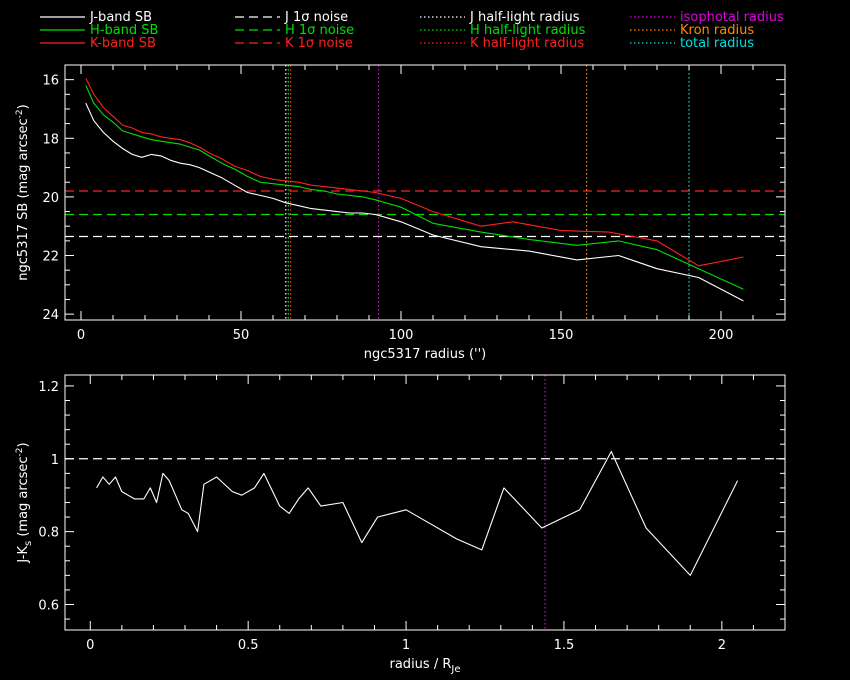 The height and width of the screenshot is (680, 850). What do you see at coordinates (316, 17) in the screenshot?
I see `legend-label: J 1σ noise` at bounding box center [316, 17].